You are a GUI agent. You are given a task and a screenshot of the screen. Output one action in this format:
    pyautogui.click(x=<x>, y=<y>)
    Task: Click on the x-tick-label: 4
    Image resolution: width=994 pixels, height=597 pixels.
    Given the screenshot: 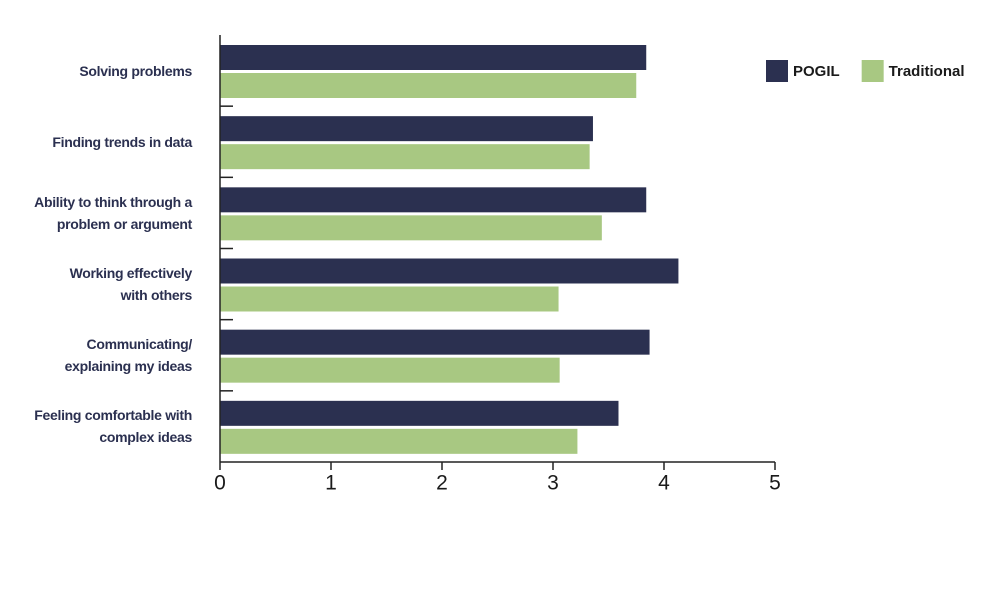 What is the action you would take?
    pyautogui.click(x=664, y=483)
    